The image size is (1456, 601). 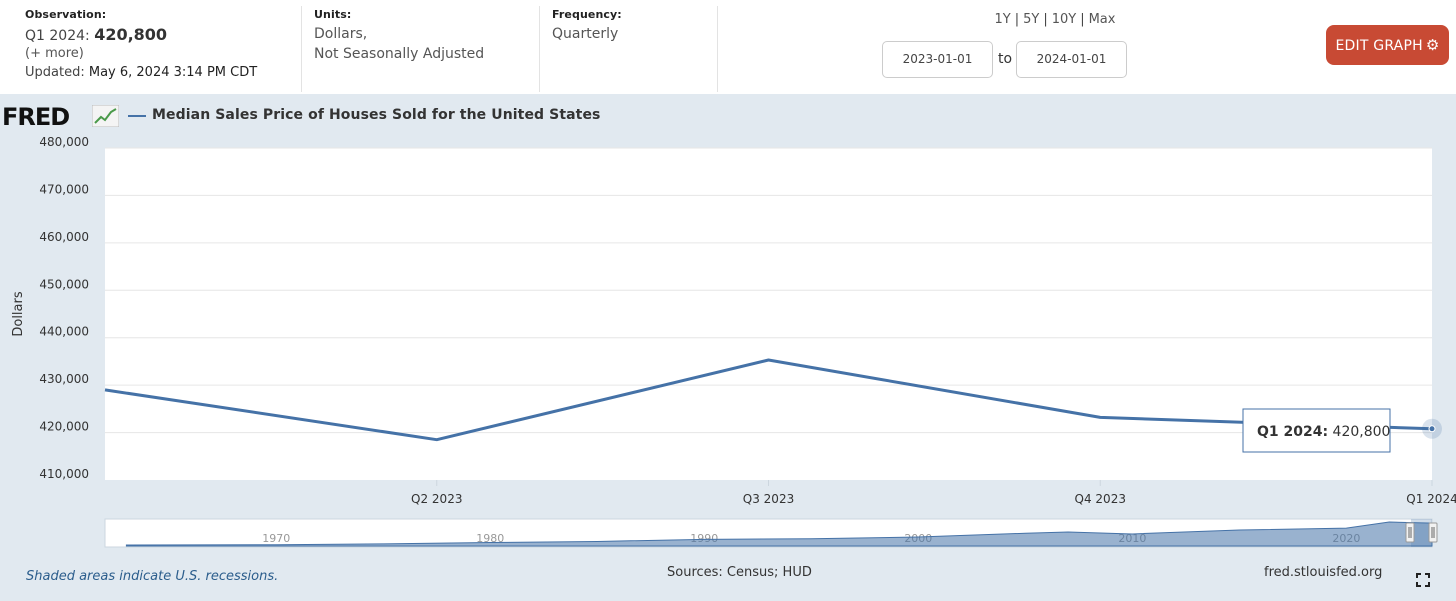 I want to click on navigator-selection, so click(x=1421, y=533).